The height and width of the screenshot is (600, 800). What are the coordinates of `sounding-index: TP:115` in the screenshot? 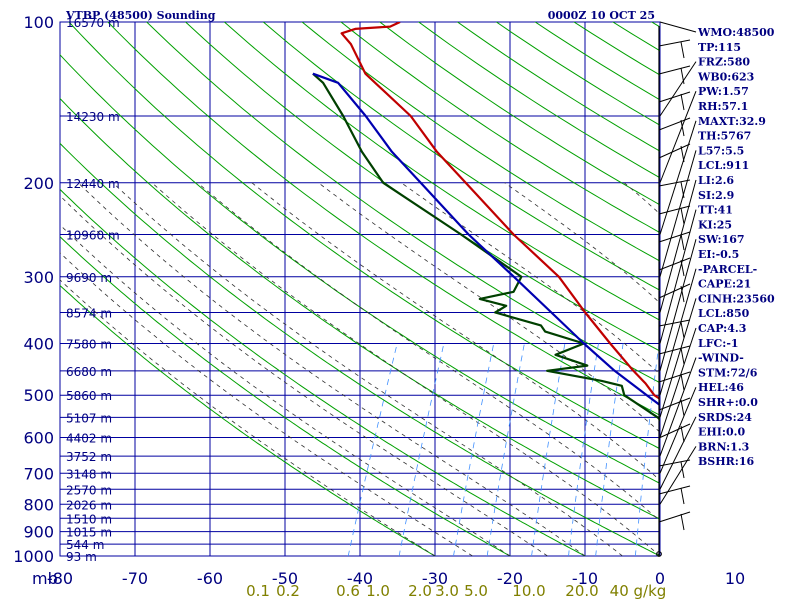 It's located at (719, 47).